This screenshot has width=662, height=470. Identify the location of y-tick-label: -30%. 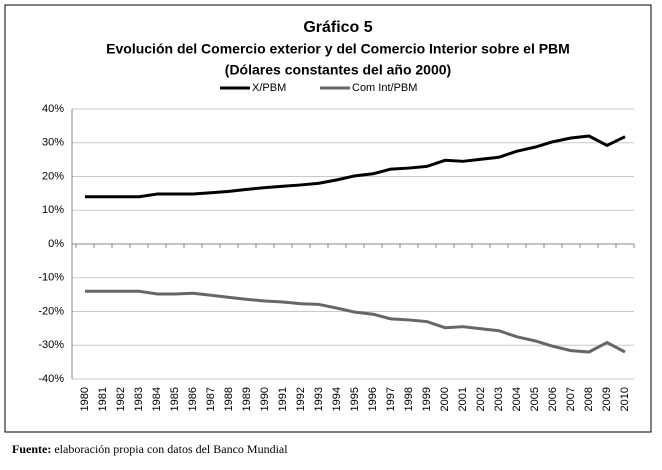
(51, 345).